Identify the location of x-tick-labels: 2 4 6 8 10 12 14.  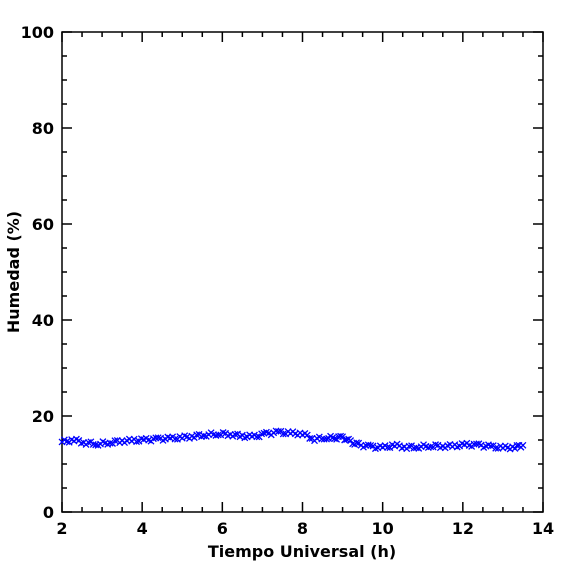
(305, 528).